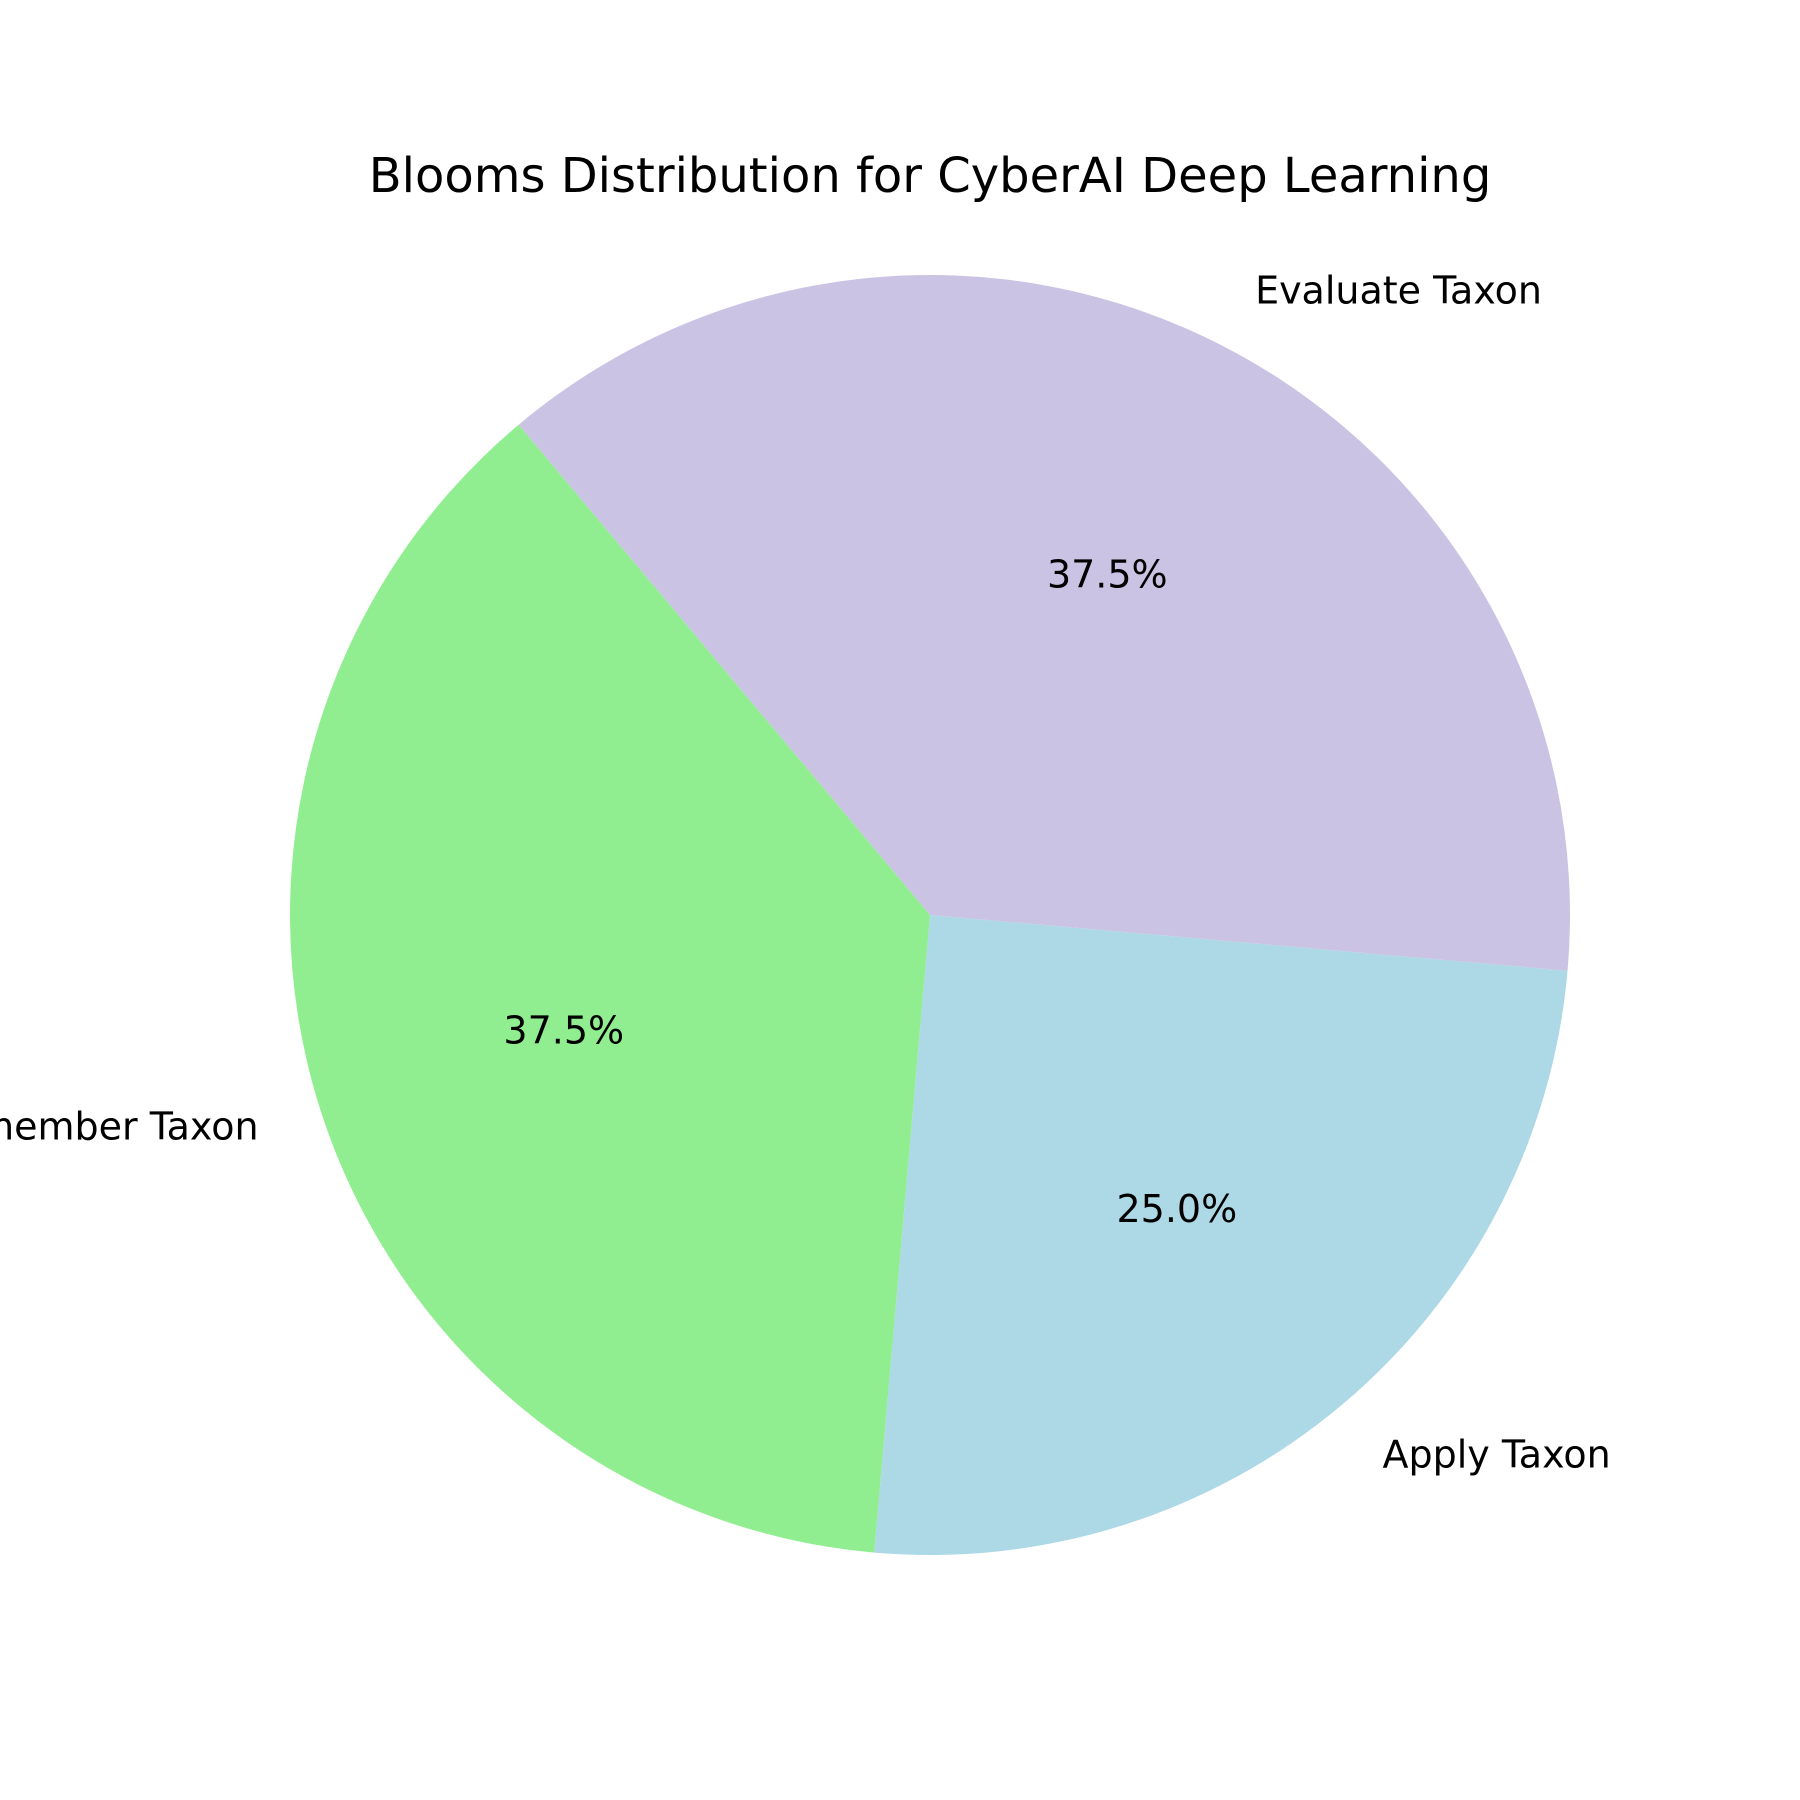 Image resolution: width=1800 pixels, height=1800 pixels. I want to click on pie-slice-apply-taxon, so click(1221, 1235).